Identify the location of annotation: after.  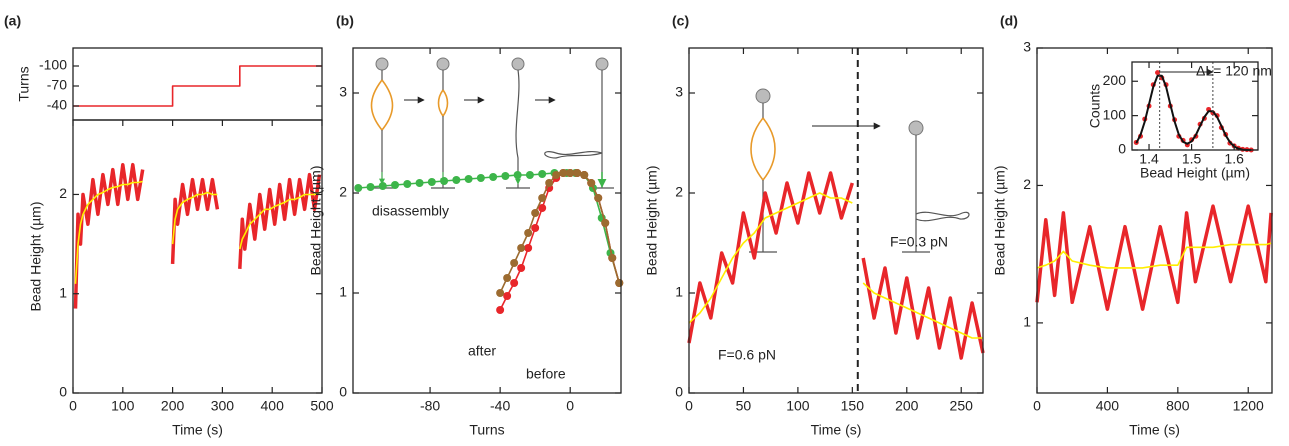
(482, 351).